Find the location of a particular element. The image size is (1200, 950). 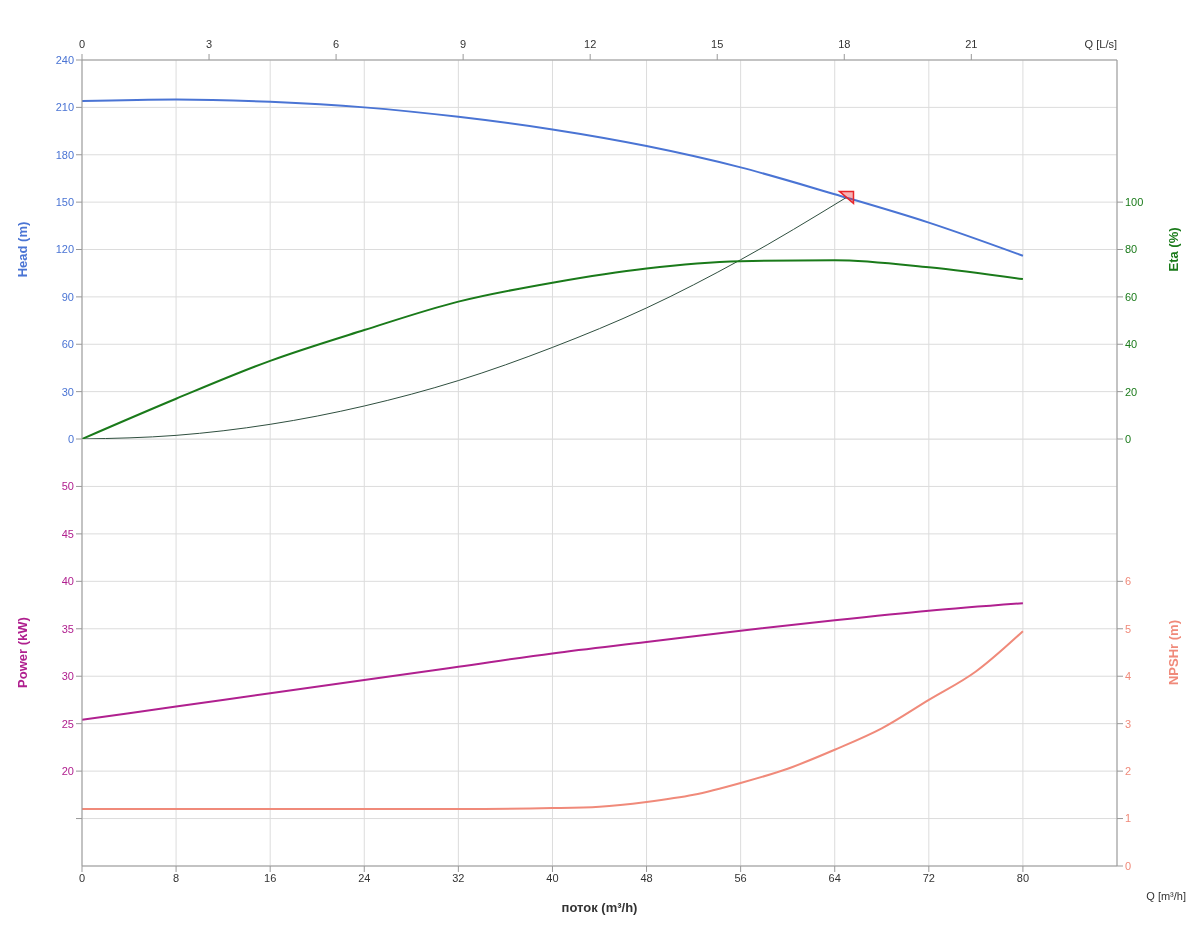

y-tick-label: 90 is located at coordinates (67, 296).